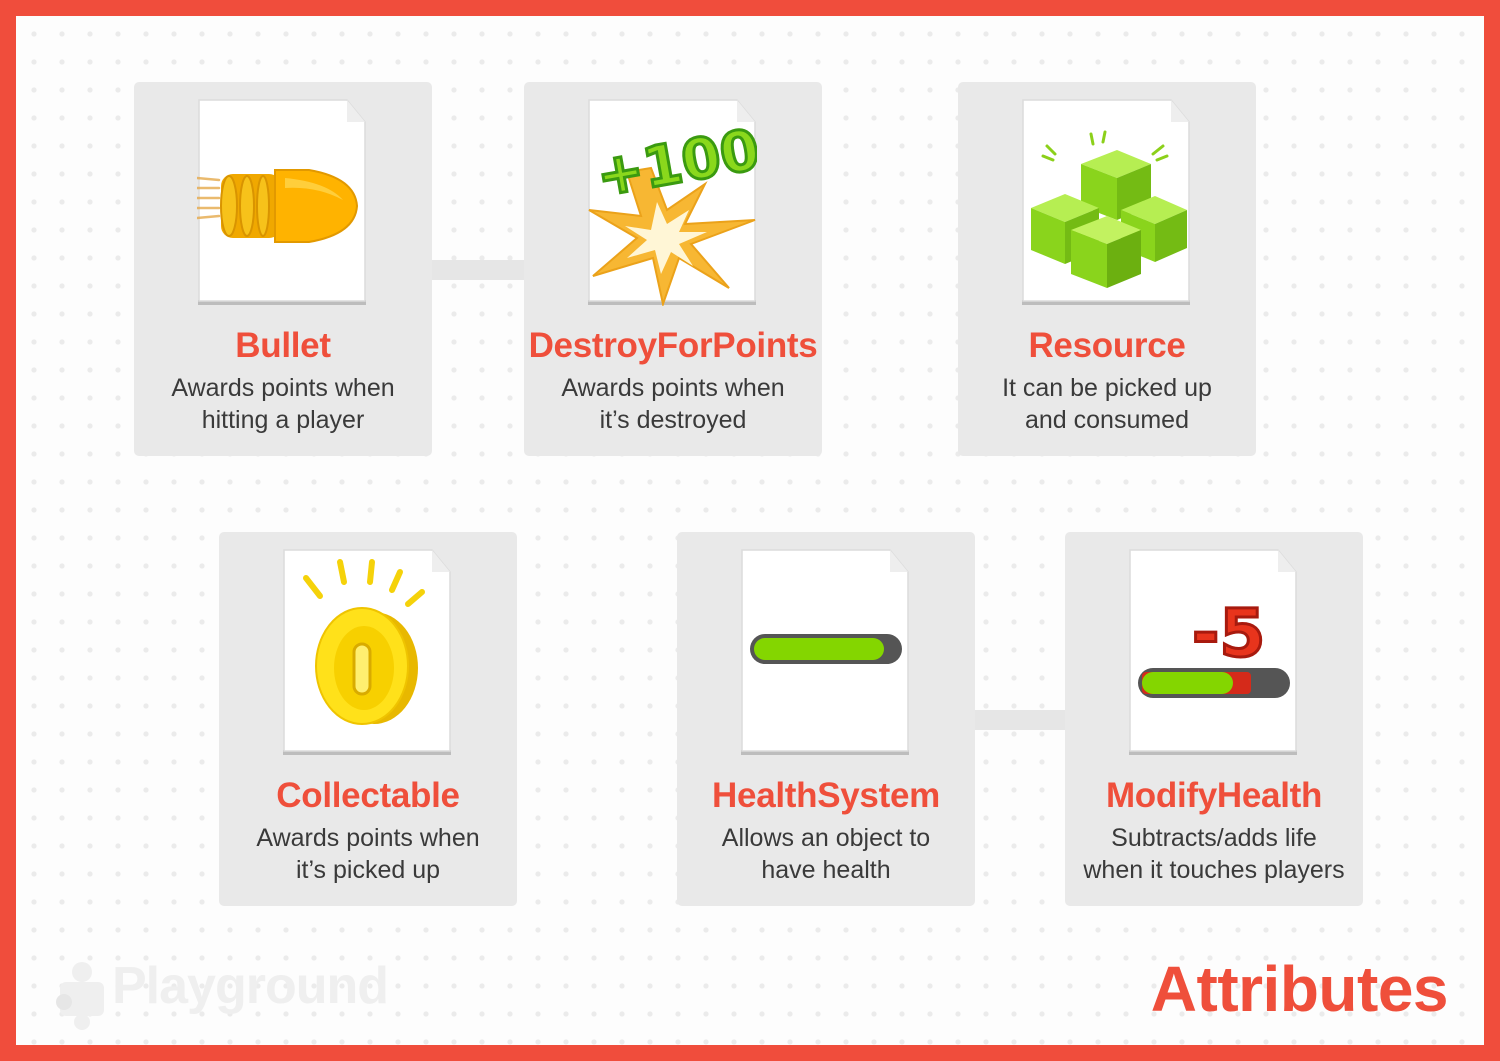 This screenshot has height=1061, width=1500. Describe the element at coordinates (826, 649) in the screenshot. I see `health-bar-icon` at that location.